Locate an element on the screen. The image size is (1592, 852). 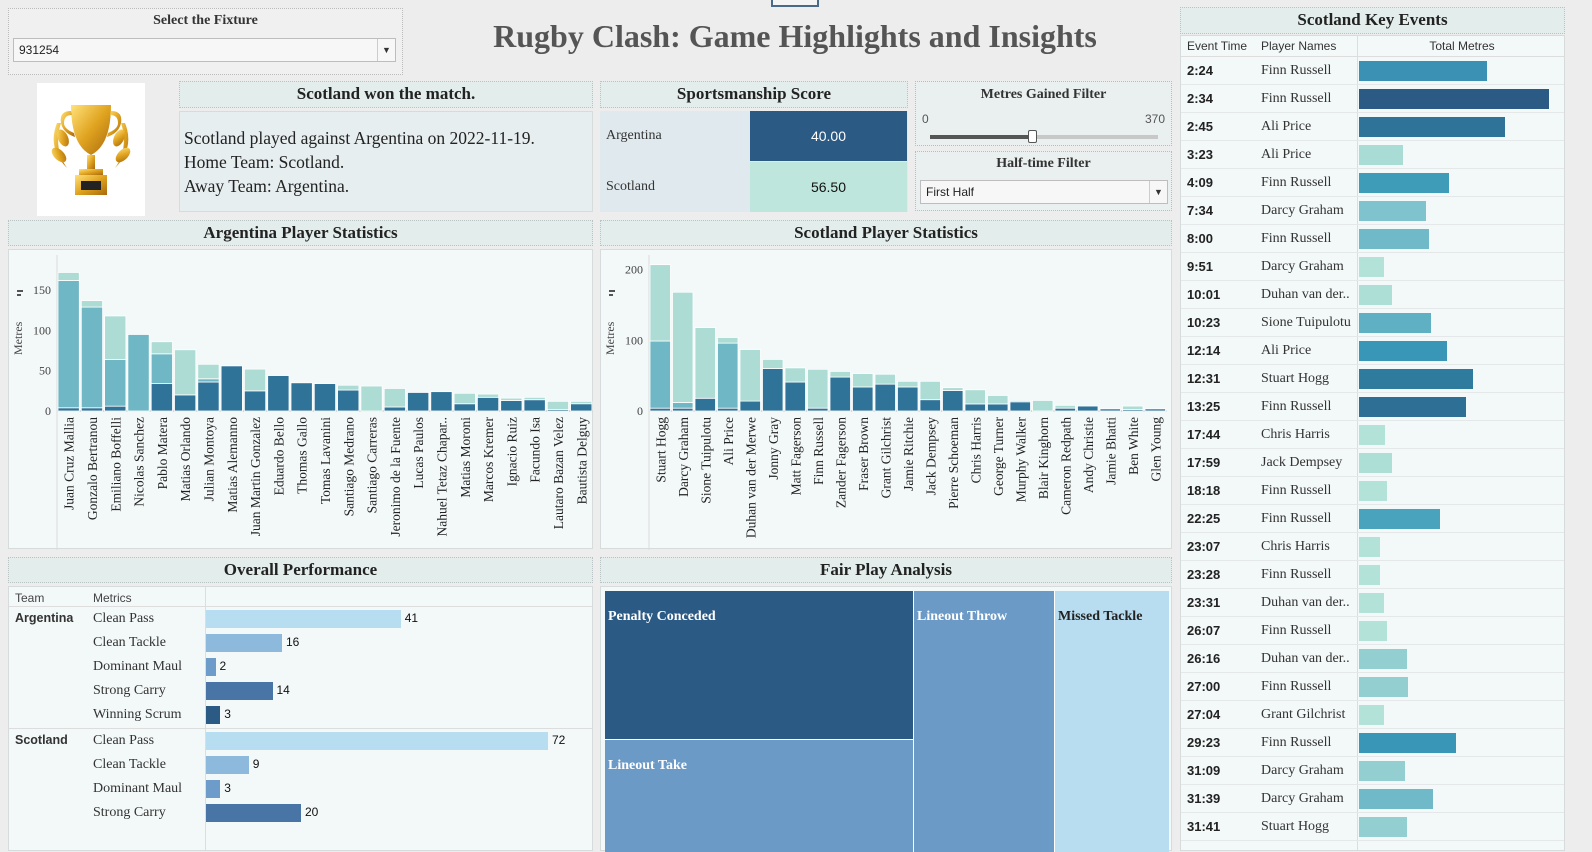
event-row: 7:34 Darcy Graham is located at coordinates (1372, 211).